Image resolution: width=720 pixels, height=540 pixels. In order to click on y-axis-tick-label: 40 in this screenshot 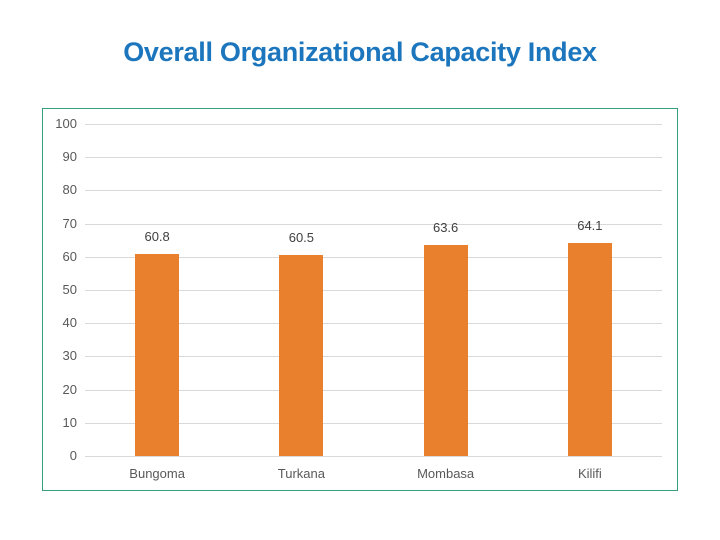, I will do `click(69, 323)`.